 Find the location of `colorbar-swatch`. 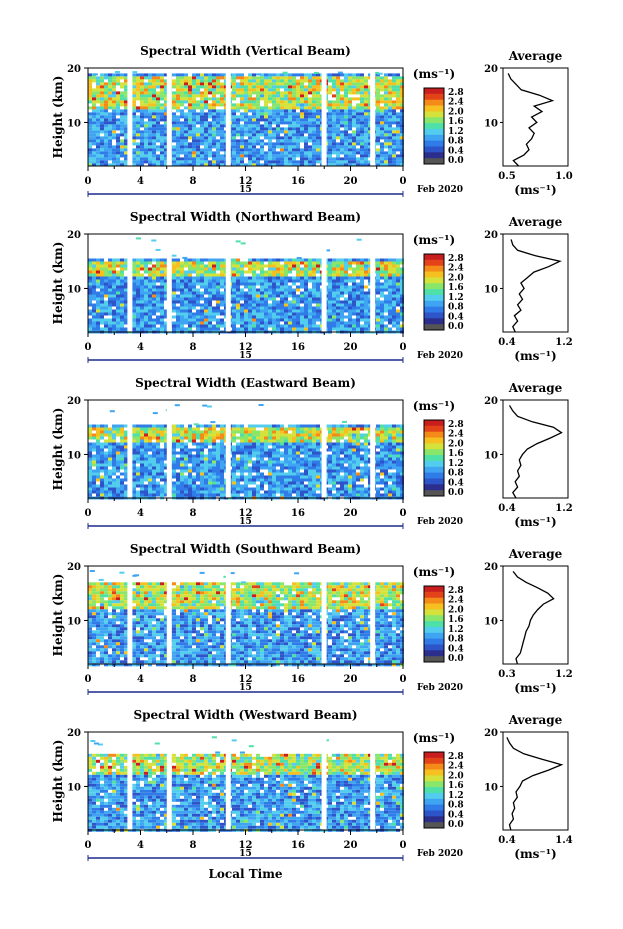

colorbar-swatch is located at coordinates (434, 143).